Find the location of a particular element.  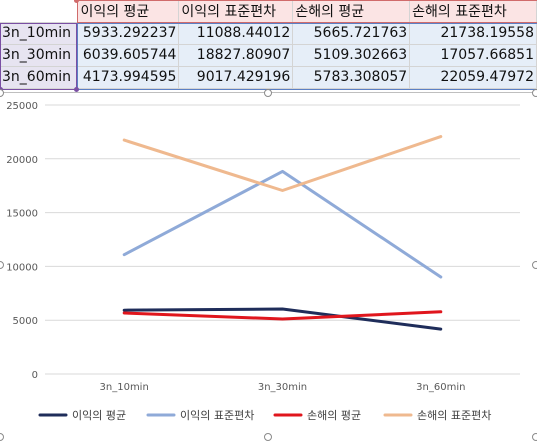

y-tick-label: 15000 is located at coordinates (22, 214).